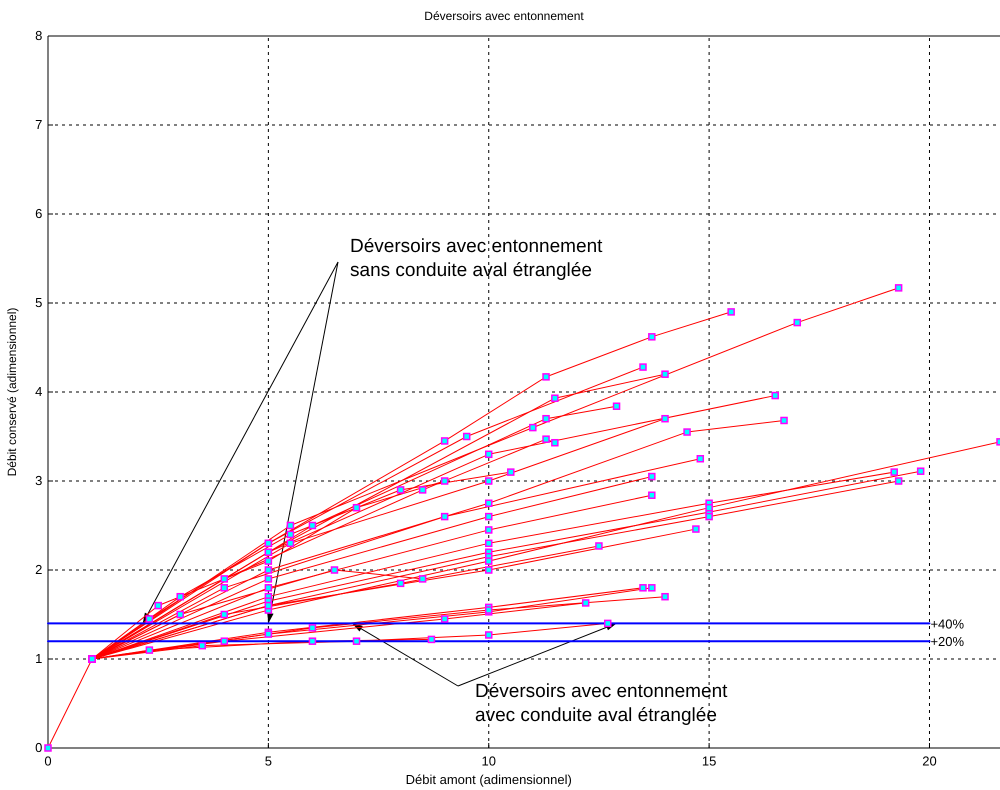 This screenshot has height=790, width=1000. What do you see at coordinates (477, 258) in the screenshot?
I see `annotation: Déversoirs avec entonnement sans conduite aval étranglée` at bounding box center [477, 258].